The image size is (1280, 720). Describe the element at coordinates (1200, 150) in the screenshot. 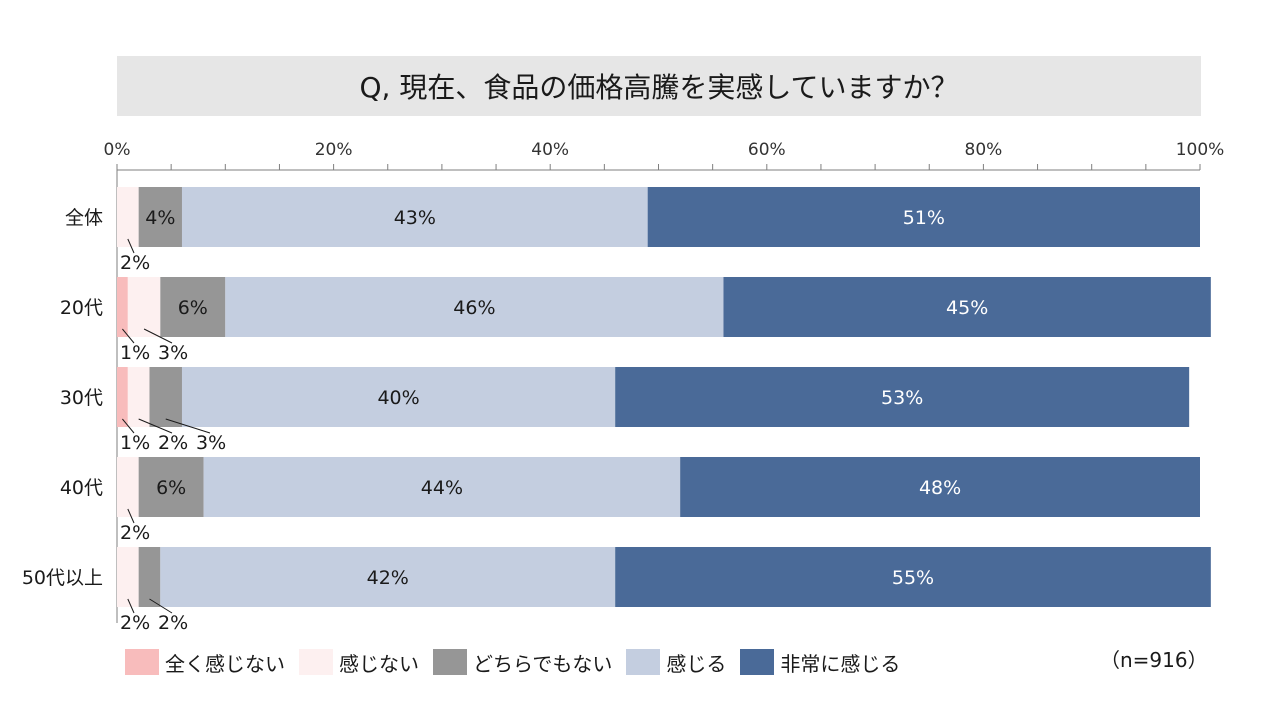

I see `x-tick-label: 100%` at that location.